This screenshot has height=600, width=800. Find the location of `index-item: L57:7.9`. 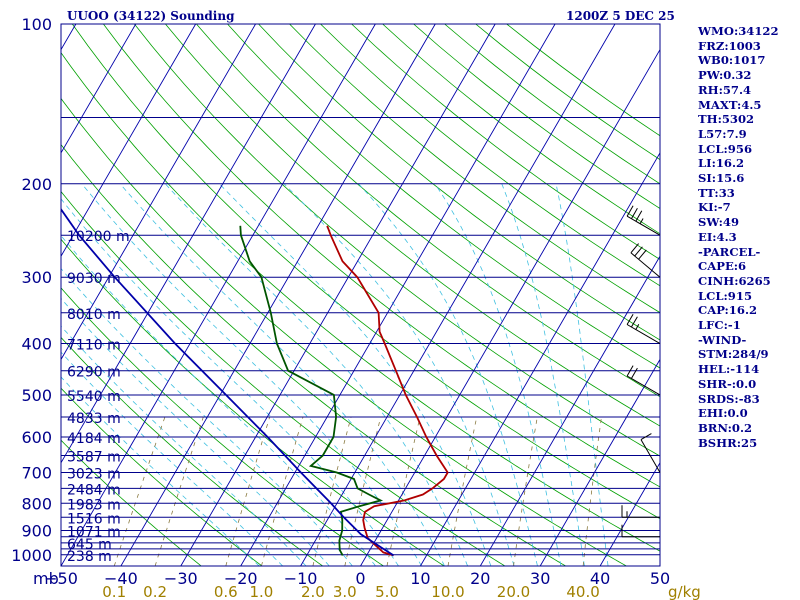

index-item: L57:7.9 is located at coordinates (722, 133).